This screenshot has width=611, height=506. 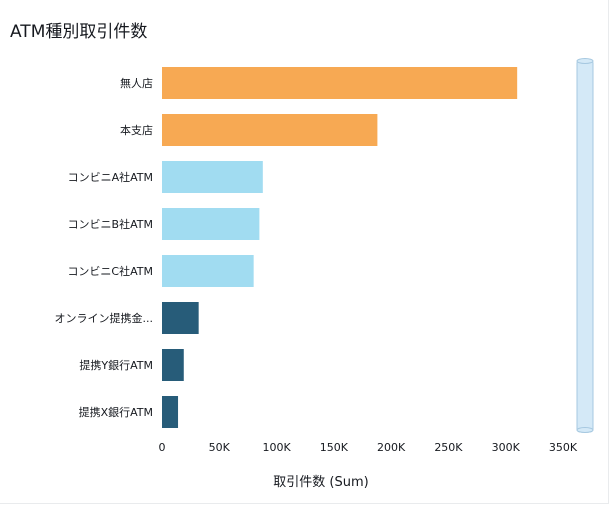 I want to click on x-tick-label-1: 50K, so click(x=220, y=447).